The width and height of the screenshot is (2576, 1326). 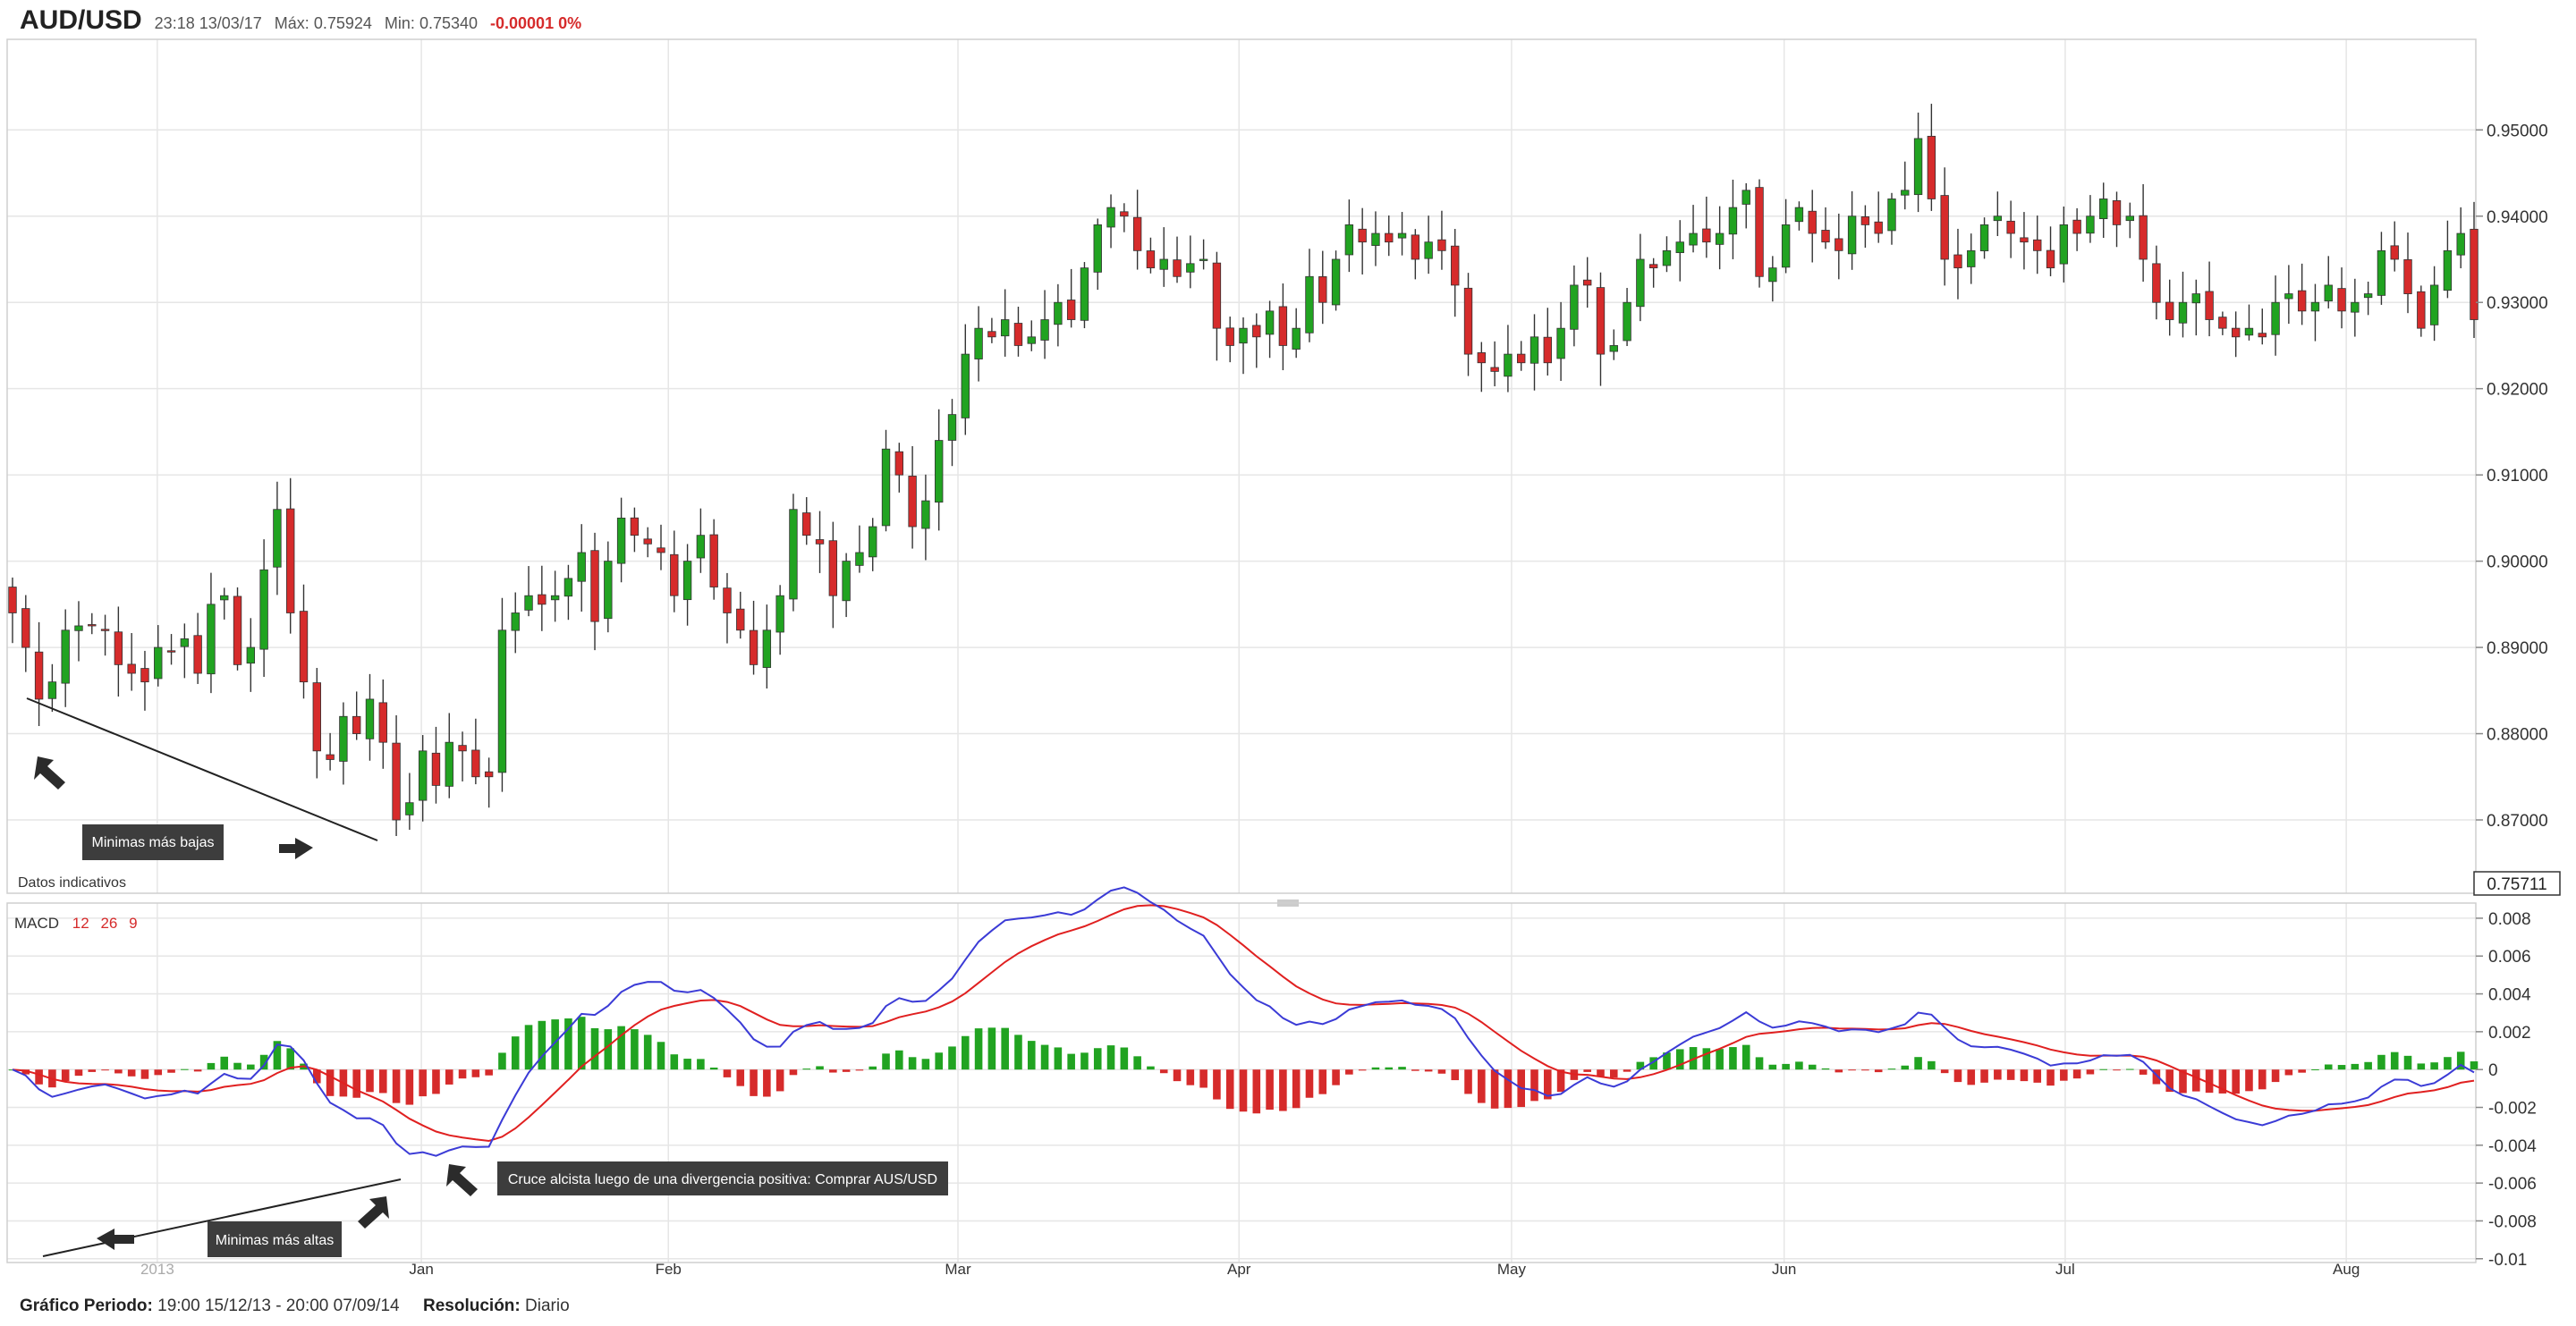 I want to click on period-label: Gráfico Periodo:, so click(x=86, y=1305).